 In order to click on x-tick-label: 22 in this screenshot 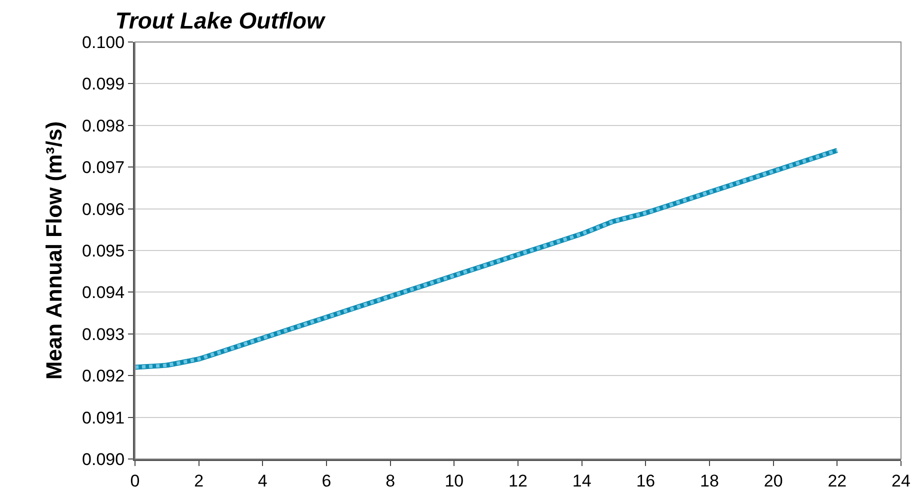, I will do `click(837, 480)`.